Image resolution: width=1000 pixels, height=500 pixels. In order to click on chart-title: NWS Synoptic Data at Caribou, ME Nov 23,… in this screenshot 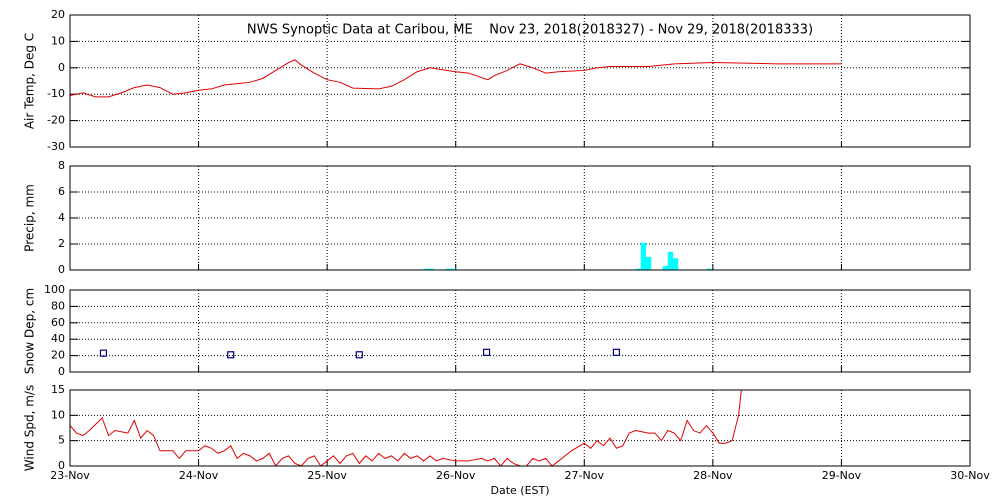, I will do `click(530, 30)`.